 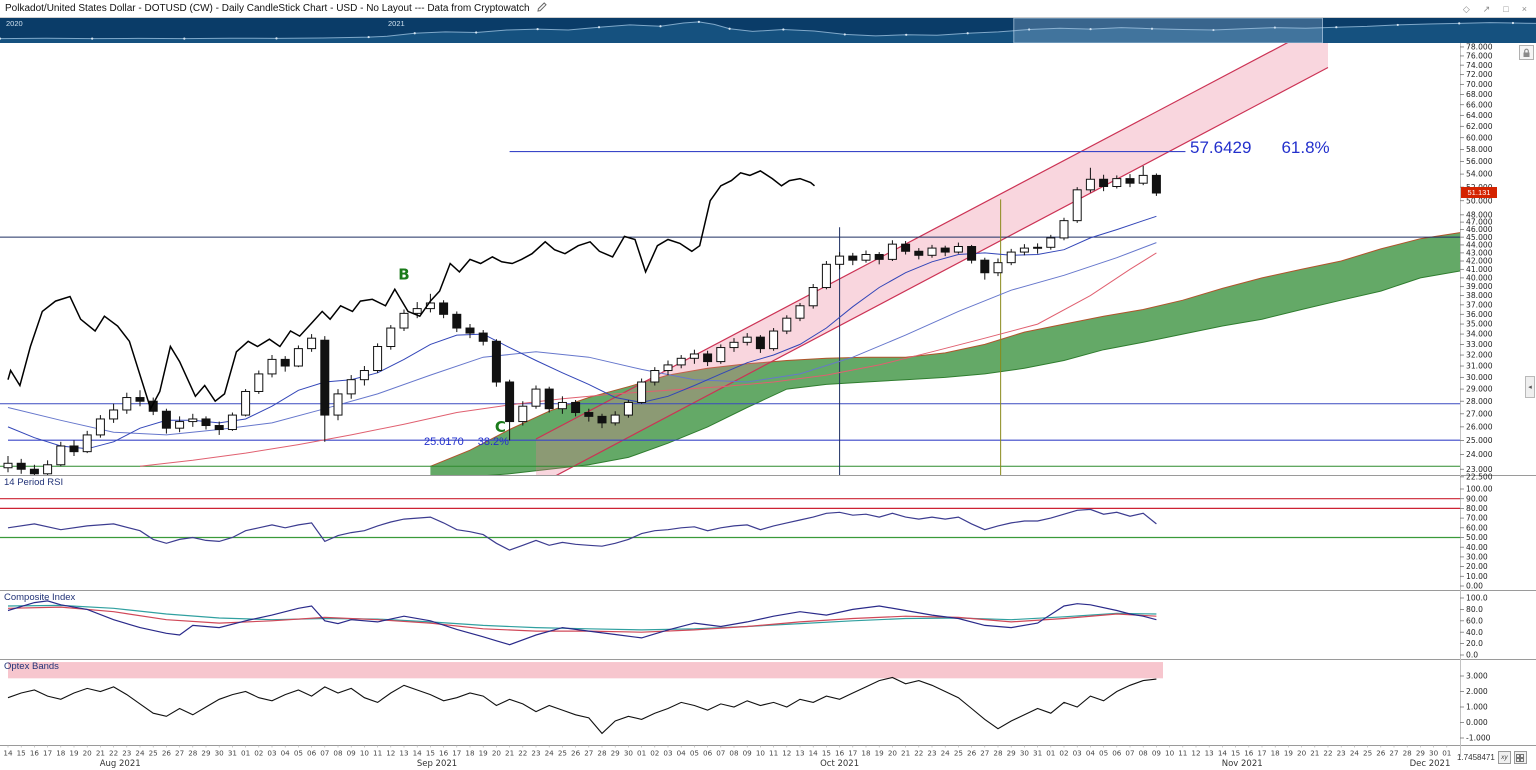 What do you see at coordinates (1477, 676) in the screenshot?
I see `svg-text: 3.000` at bounding box center [1477, 676].